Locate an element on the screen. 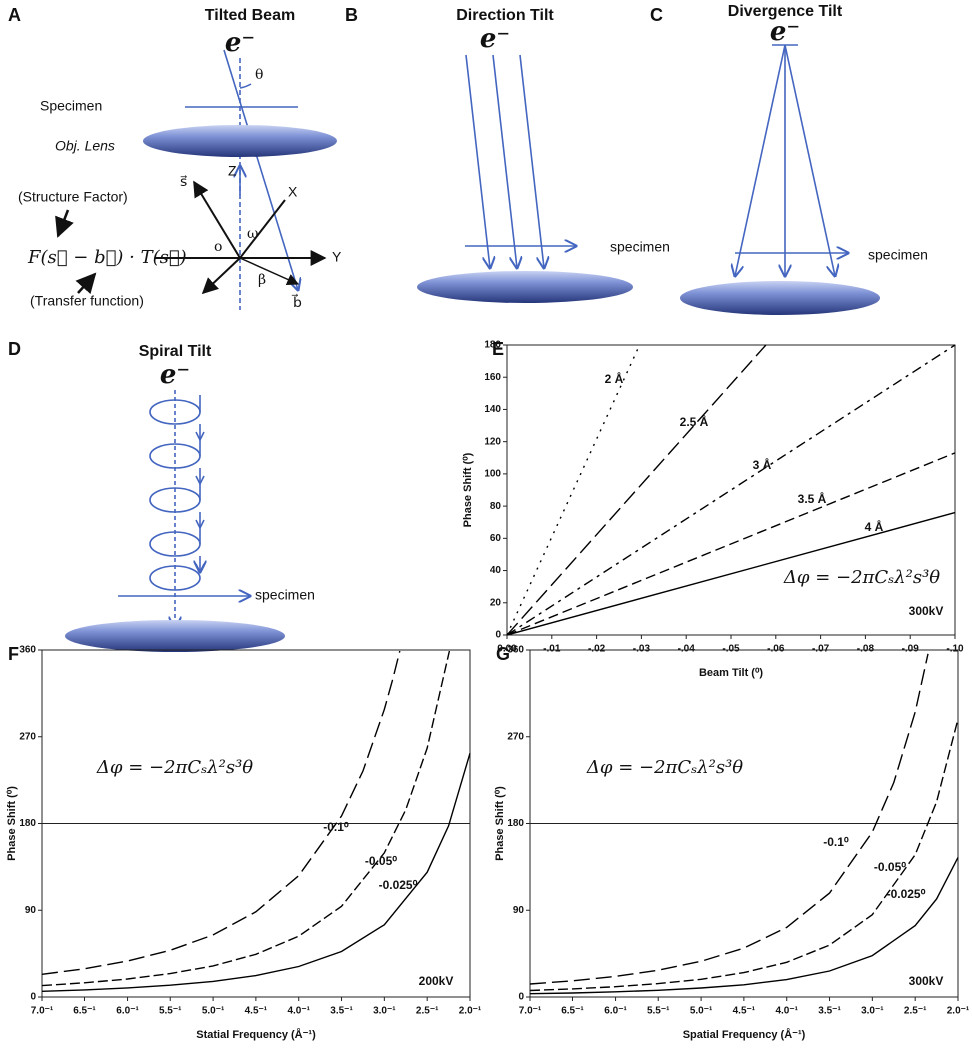 This screenshot has height=1050, width=972. x-tick-label: -.07 is located at coordinates (821, 649).